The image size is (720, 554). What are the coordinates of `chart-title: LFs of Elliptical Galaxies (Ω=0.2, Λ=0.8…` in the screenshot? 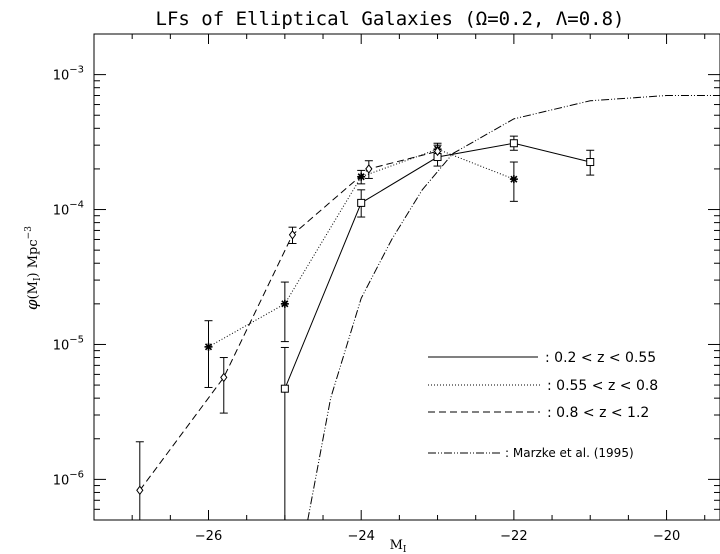 It's located at (390, 19).